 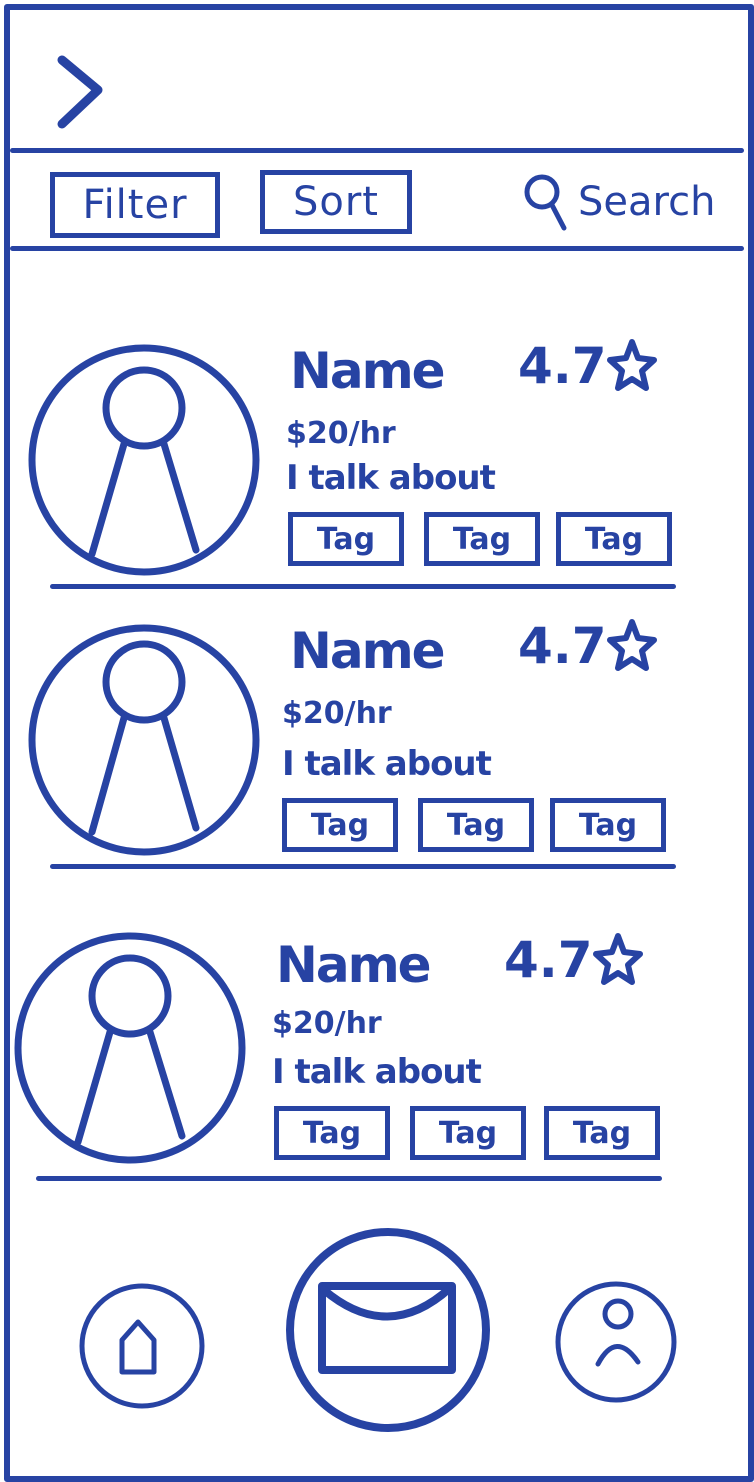 What do you see at coordinates (135, 205) in the screenshot?
I see `filter-button: Filter` at bounding box center [135, 205].